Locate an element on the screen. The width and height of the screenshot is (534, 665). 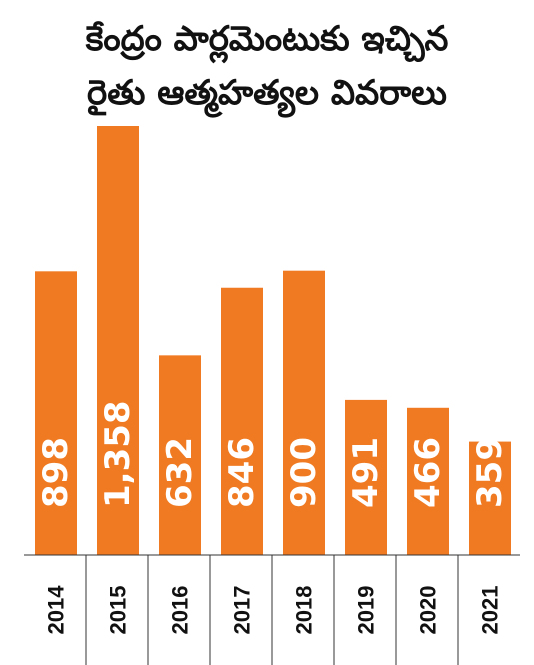
value-label: 1,358 is located at coordinates (118, 454).